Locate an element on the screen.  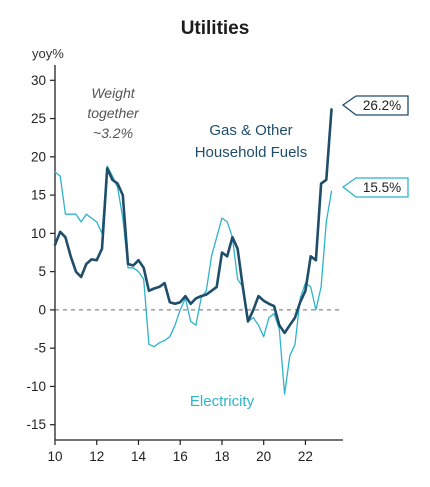
x-tick-label: 14 is located at coordinates (139, 456).